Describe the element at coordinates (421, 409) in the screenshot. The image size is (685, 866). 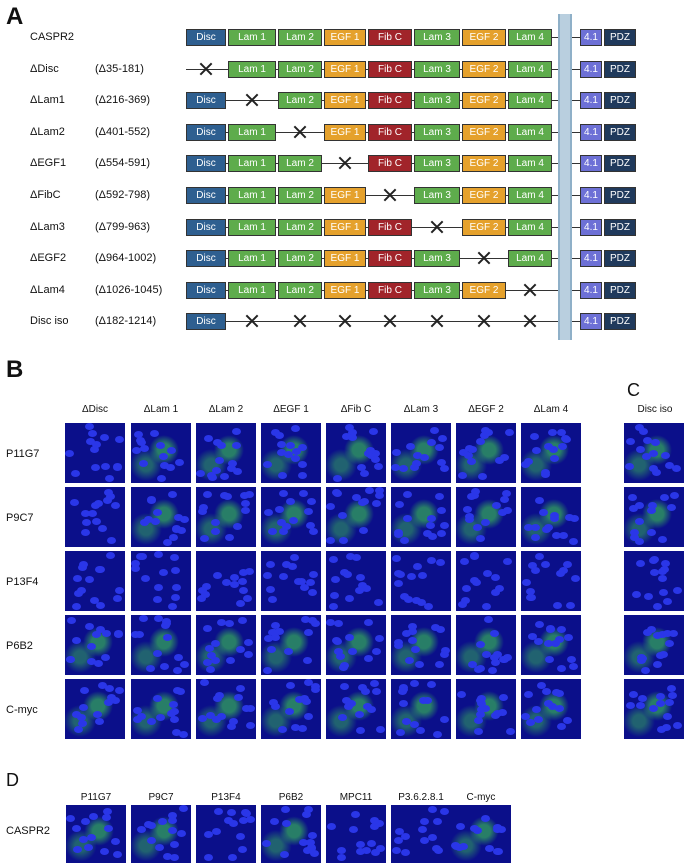
I see `column-header: ΔLam 3` at that location.